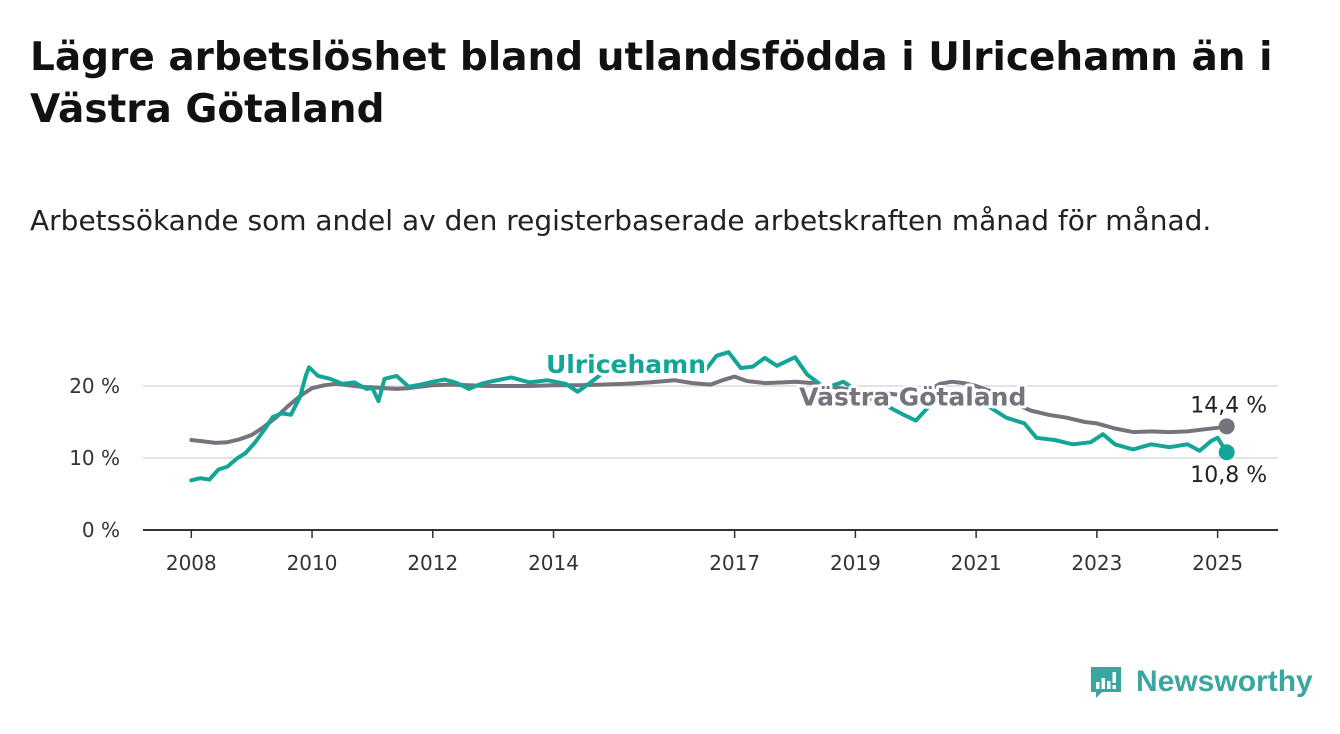 This screenshot has width=1340, height=734. Describe the element at coordinates (1226, 452) in the screenshot. I see `end-point-ulricehamn` at that location.